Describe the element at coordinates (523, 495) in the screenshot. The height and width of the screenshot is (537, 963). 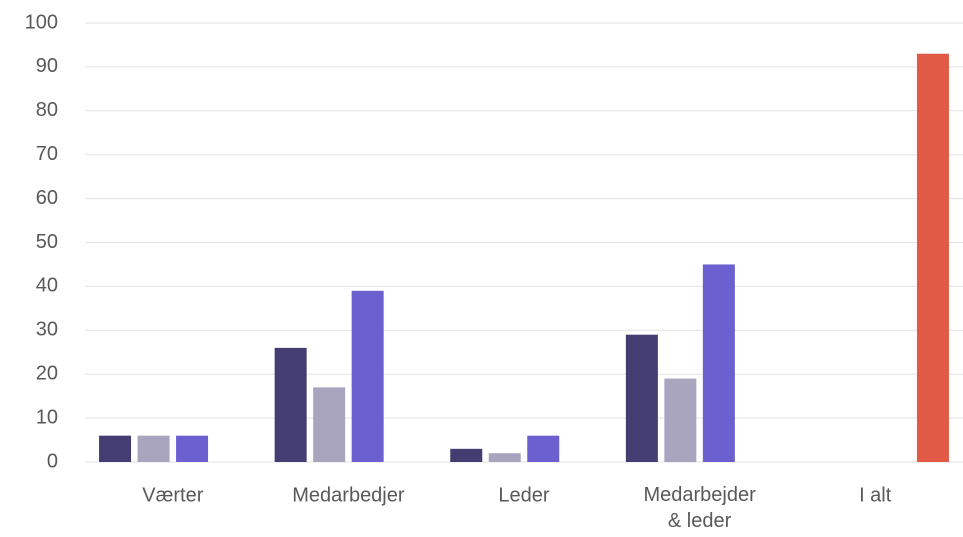
I see `x-tick-label: Leder` at that location.